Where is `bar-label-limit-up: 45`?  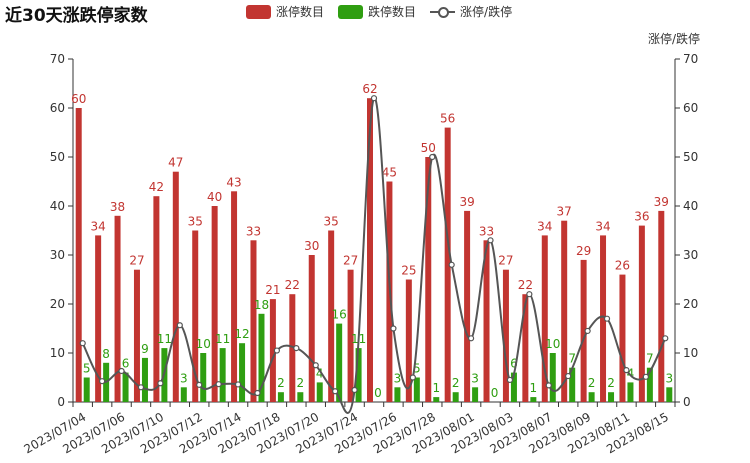
bar-label-limit-up: 45 is located at coordinates (389, 173).